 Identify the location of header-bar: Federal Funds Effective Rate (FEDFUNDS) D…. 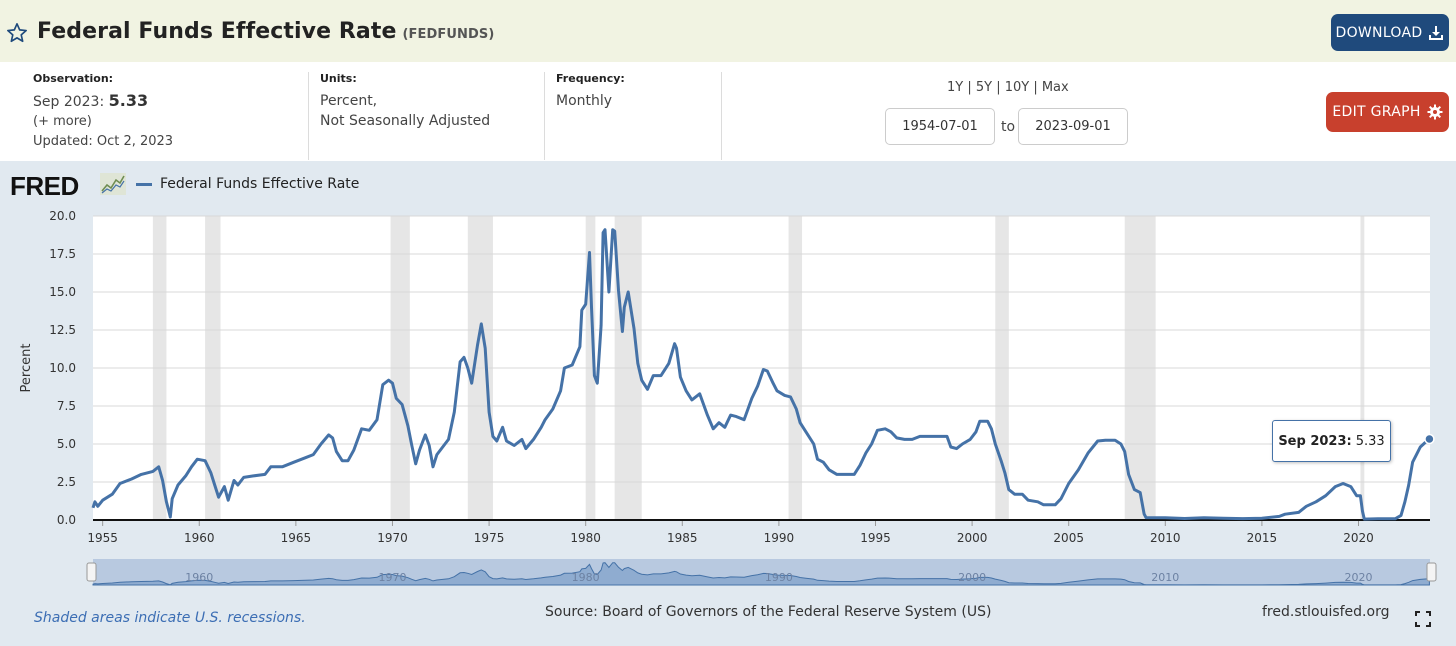
(728, 31).